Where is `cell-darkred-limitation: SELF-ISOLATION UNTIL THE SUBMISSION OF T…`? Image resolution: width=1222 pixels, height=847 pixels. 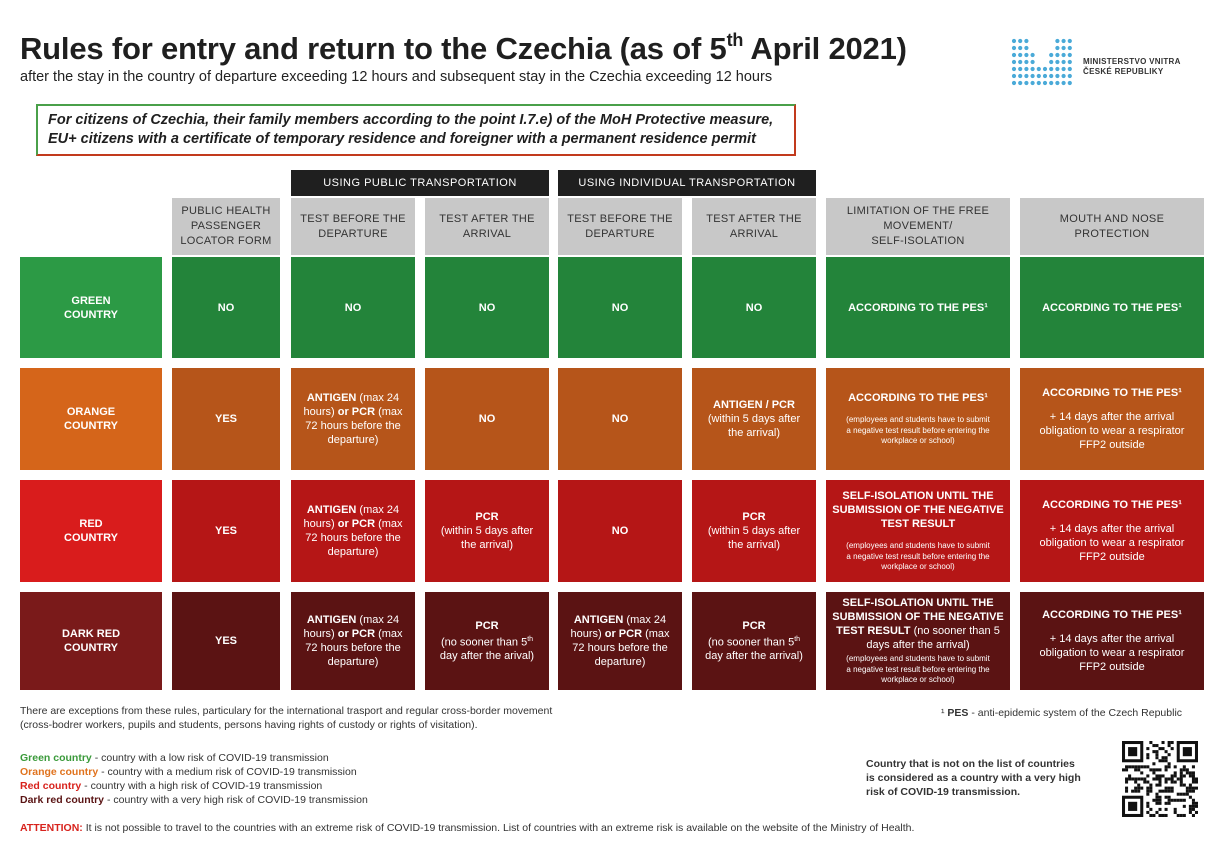 cell-darkred-limitation: SELF-ISOLATION UNTIL THE SUBMISSION OF T… is located at coordinates (918, 641).